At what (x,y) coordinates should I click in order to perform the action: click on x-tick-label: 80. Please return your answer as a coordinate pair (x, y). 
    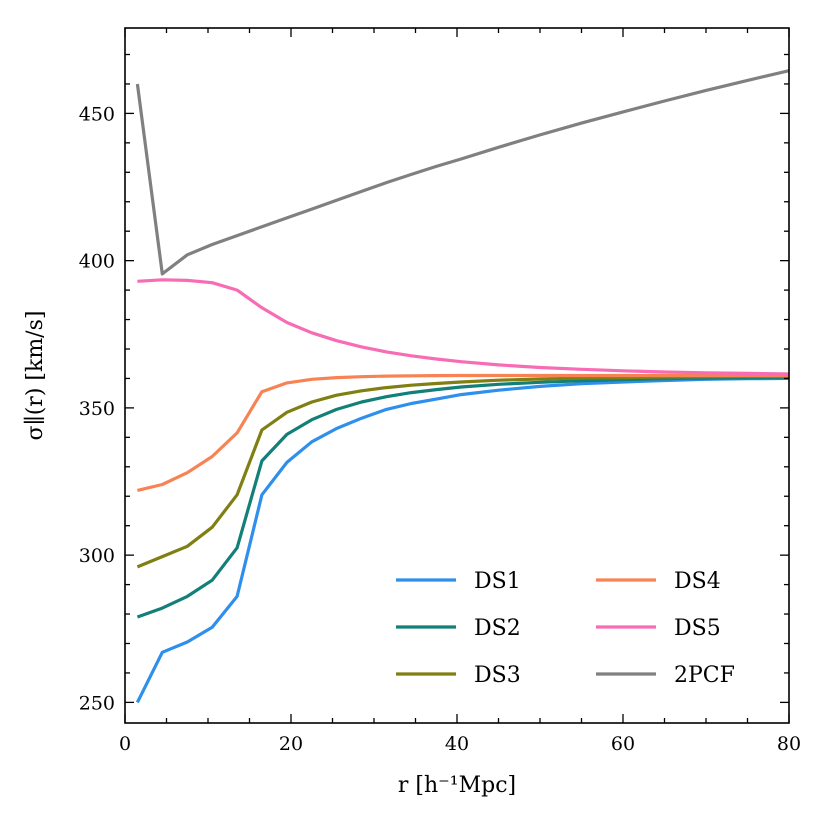
    Looking at the image, I should click on (789, 744).